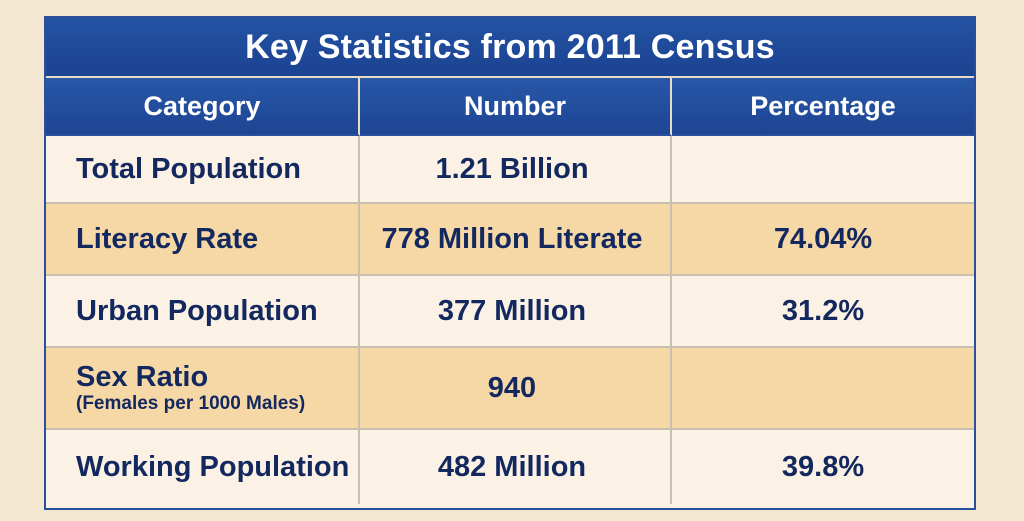 The width and height of the screenshot is (1024, 521). What do you see at coordinates (167, 238) in the screenshot?
I see `category-label: Literacy Rate` at bounding box center [167, 238].